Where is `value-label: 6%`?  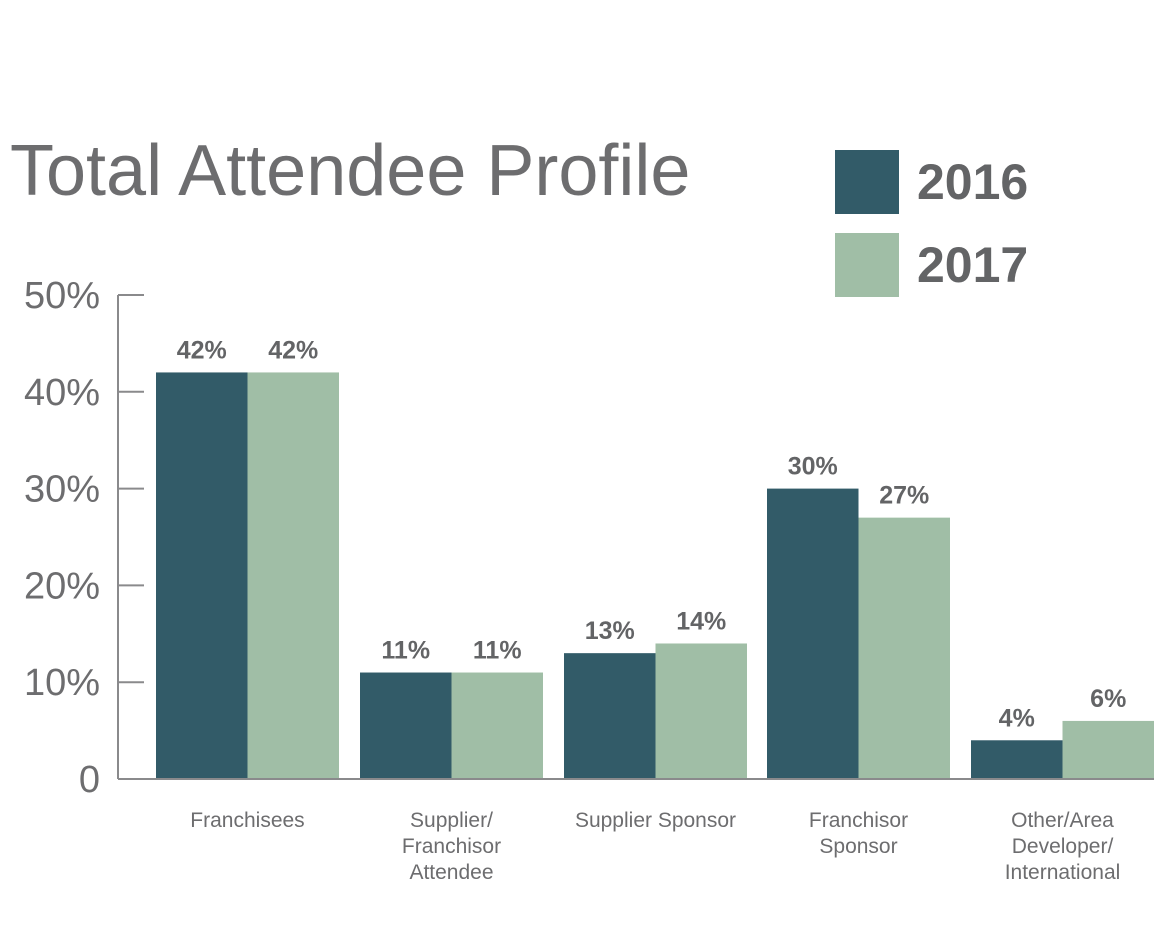
value-label: 6% is located at coordinates (1108, 699).